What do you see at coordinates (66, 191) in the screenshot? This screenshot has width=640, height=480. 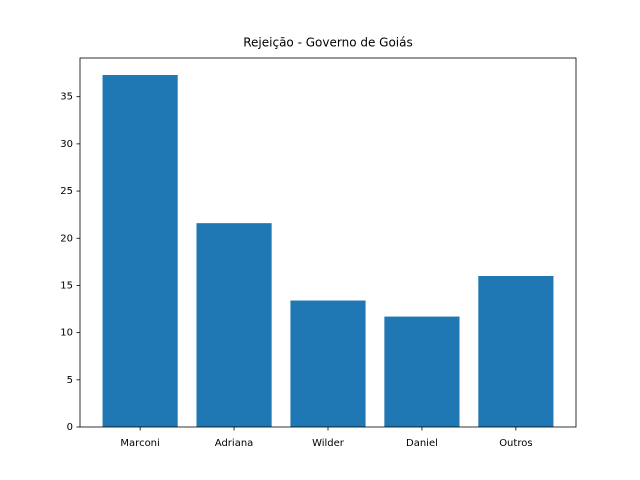 I see `y-tick-label: 25` at bounding box center [66, 191].